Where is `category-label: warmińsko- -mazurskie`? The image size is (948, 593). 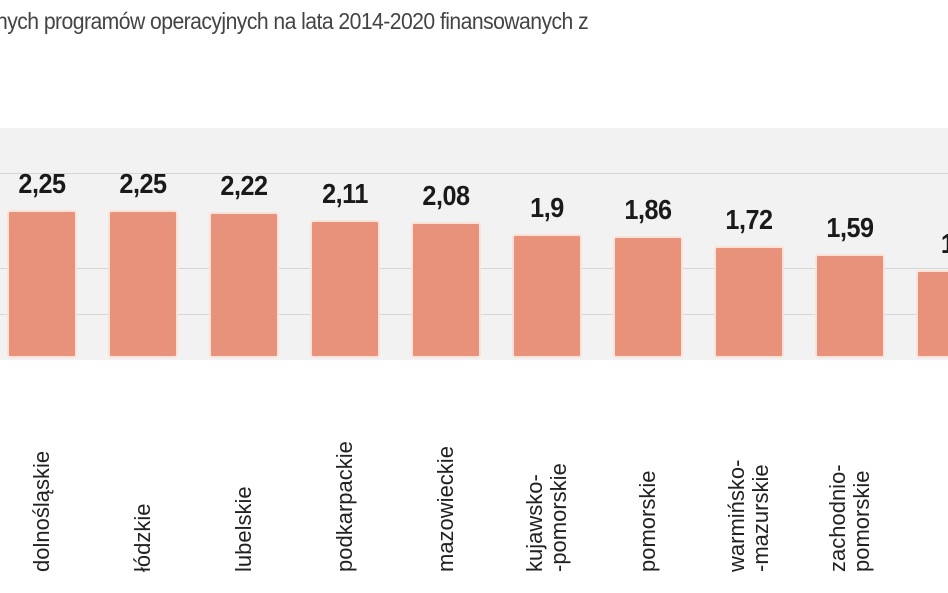
category-label: warmińsko- -mazurskie is located at coordinates (748, 515).